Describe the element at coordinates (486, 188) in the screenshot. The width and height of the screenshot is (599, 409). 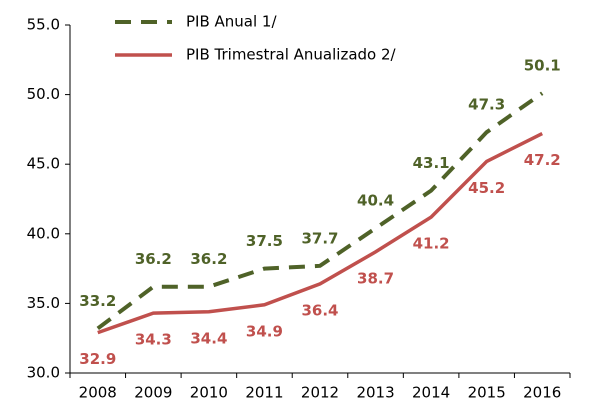
I see `data-label: 45.2` at that location.